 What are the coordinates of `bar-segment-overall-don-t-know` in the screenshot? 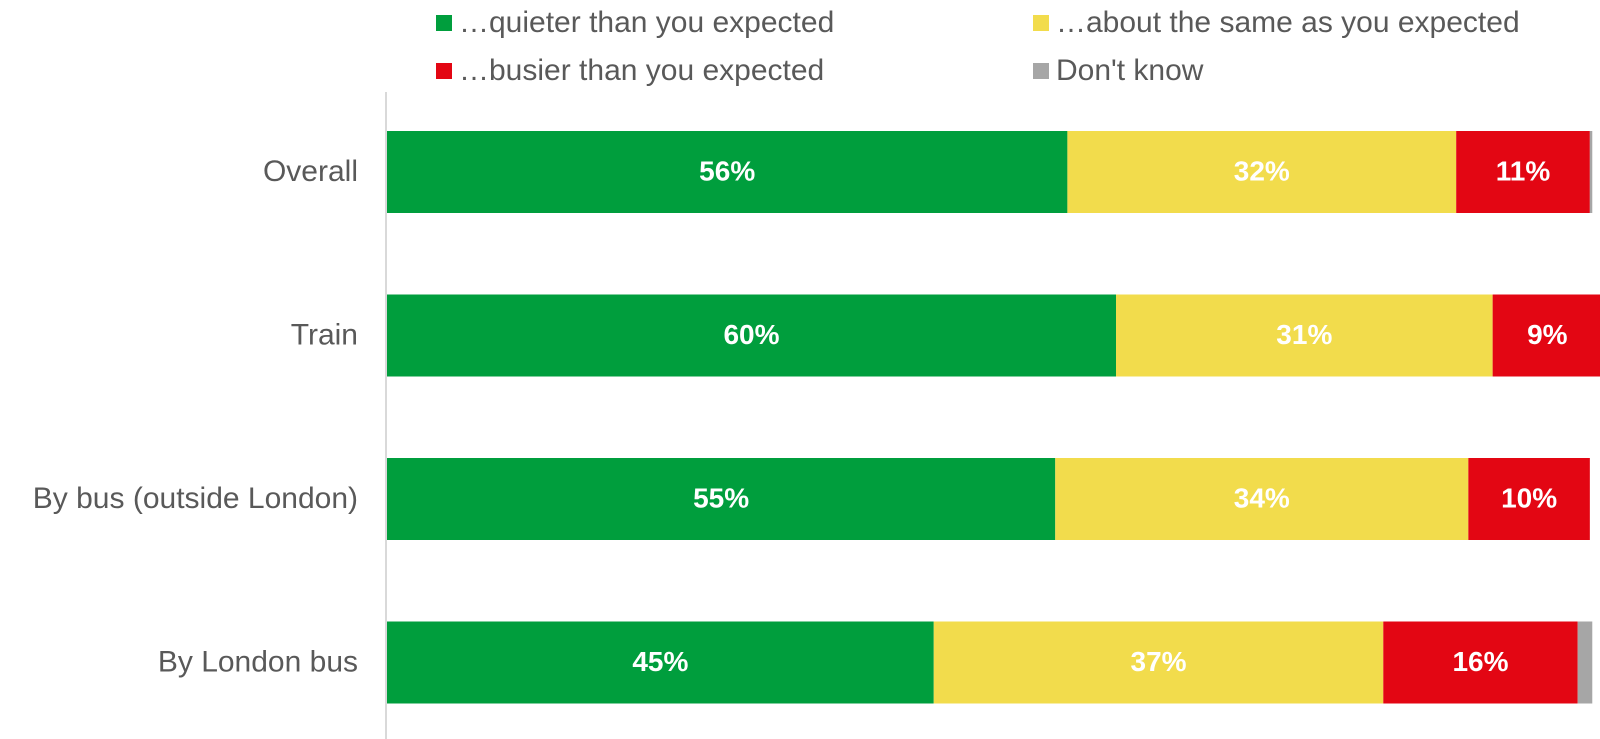 It's located at (1591, 172).